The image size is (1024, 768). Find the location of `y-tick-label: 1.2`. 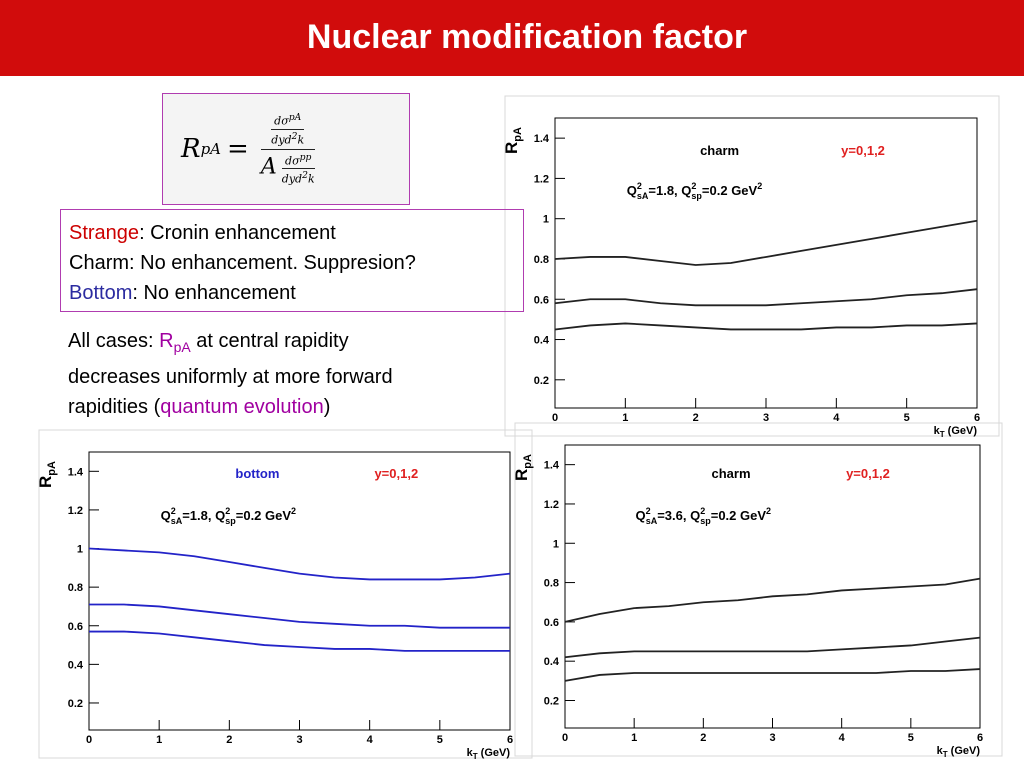

y-tick-label: 1.2 is located at coordinates (551, 505).